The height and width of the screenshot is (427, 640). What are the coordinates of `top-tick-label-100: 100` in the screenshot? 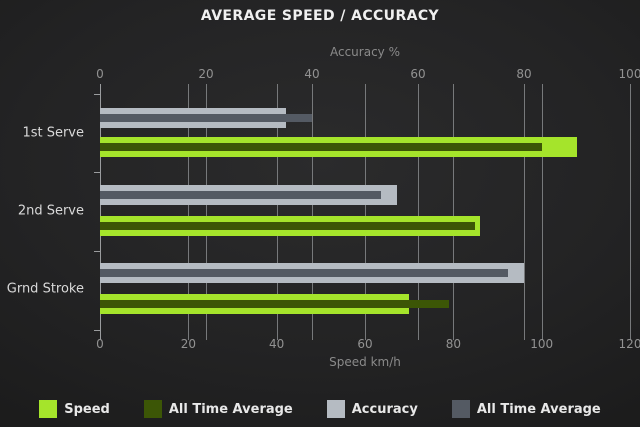 It's located at (629, 74).